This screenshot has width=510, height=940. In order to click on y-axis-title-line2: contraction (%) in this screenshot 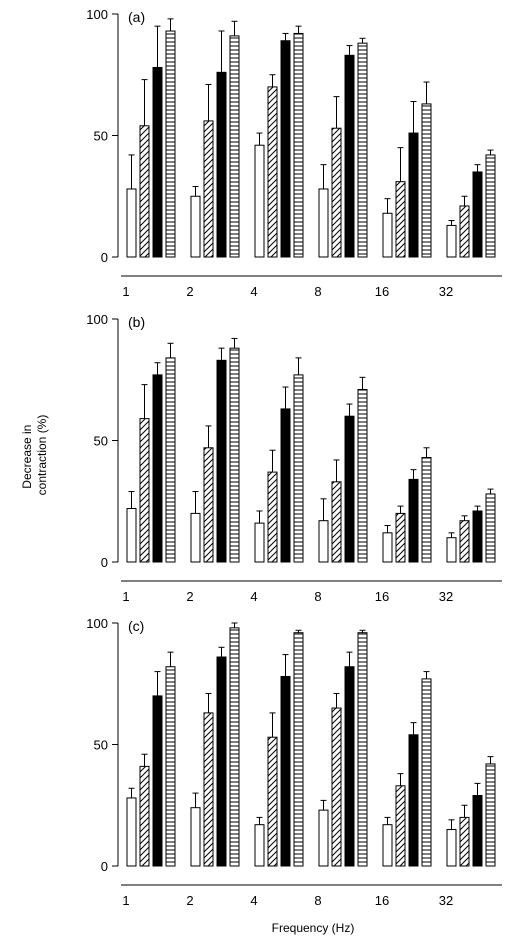, I will do `click(42, 455)`.